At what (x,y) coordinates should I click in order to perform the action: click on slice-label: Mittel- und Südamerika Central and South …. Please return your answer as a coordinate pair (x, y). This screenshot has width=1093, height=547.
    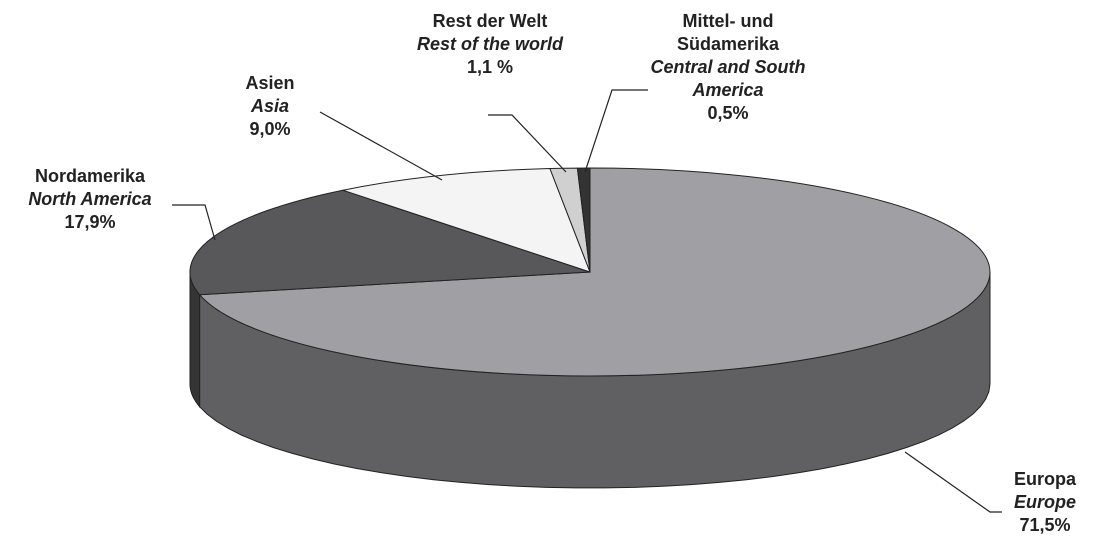
    Looking at the image, I should click on (728, 67).